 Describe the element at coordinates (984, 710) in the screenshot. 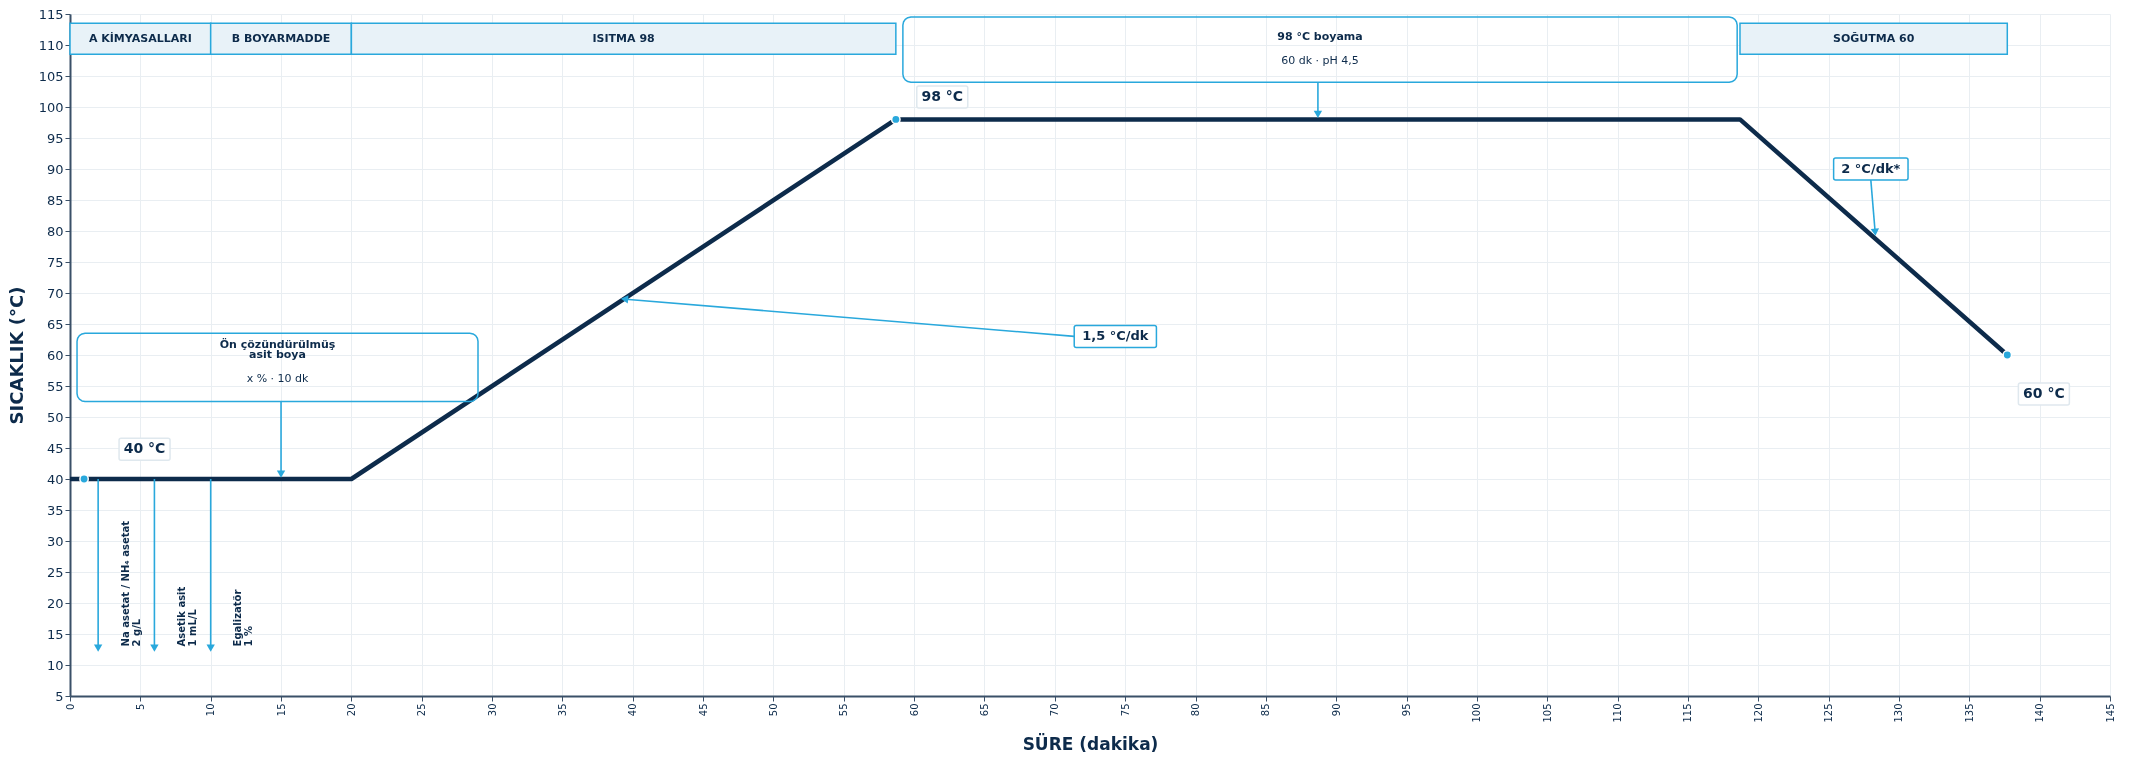

I see `x-tick-label: 65` at that location.